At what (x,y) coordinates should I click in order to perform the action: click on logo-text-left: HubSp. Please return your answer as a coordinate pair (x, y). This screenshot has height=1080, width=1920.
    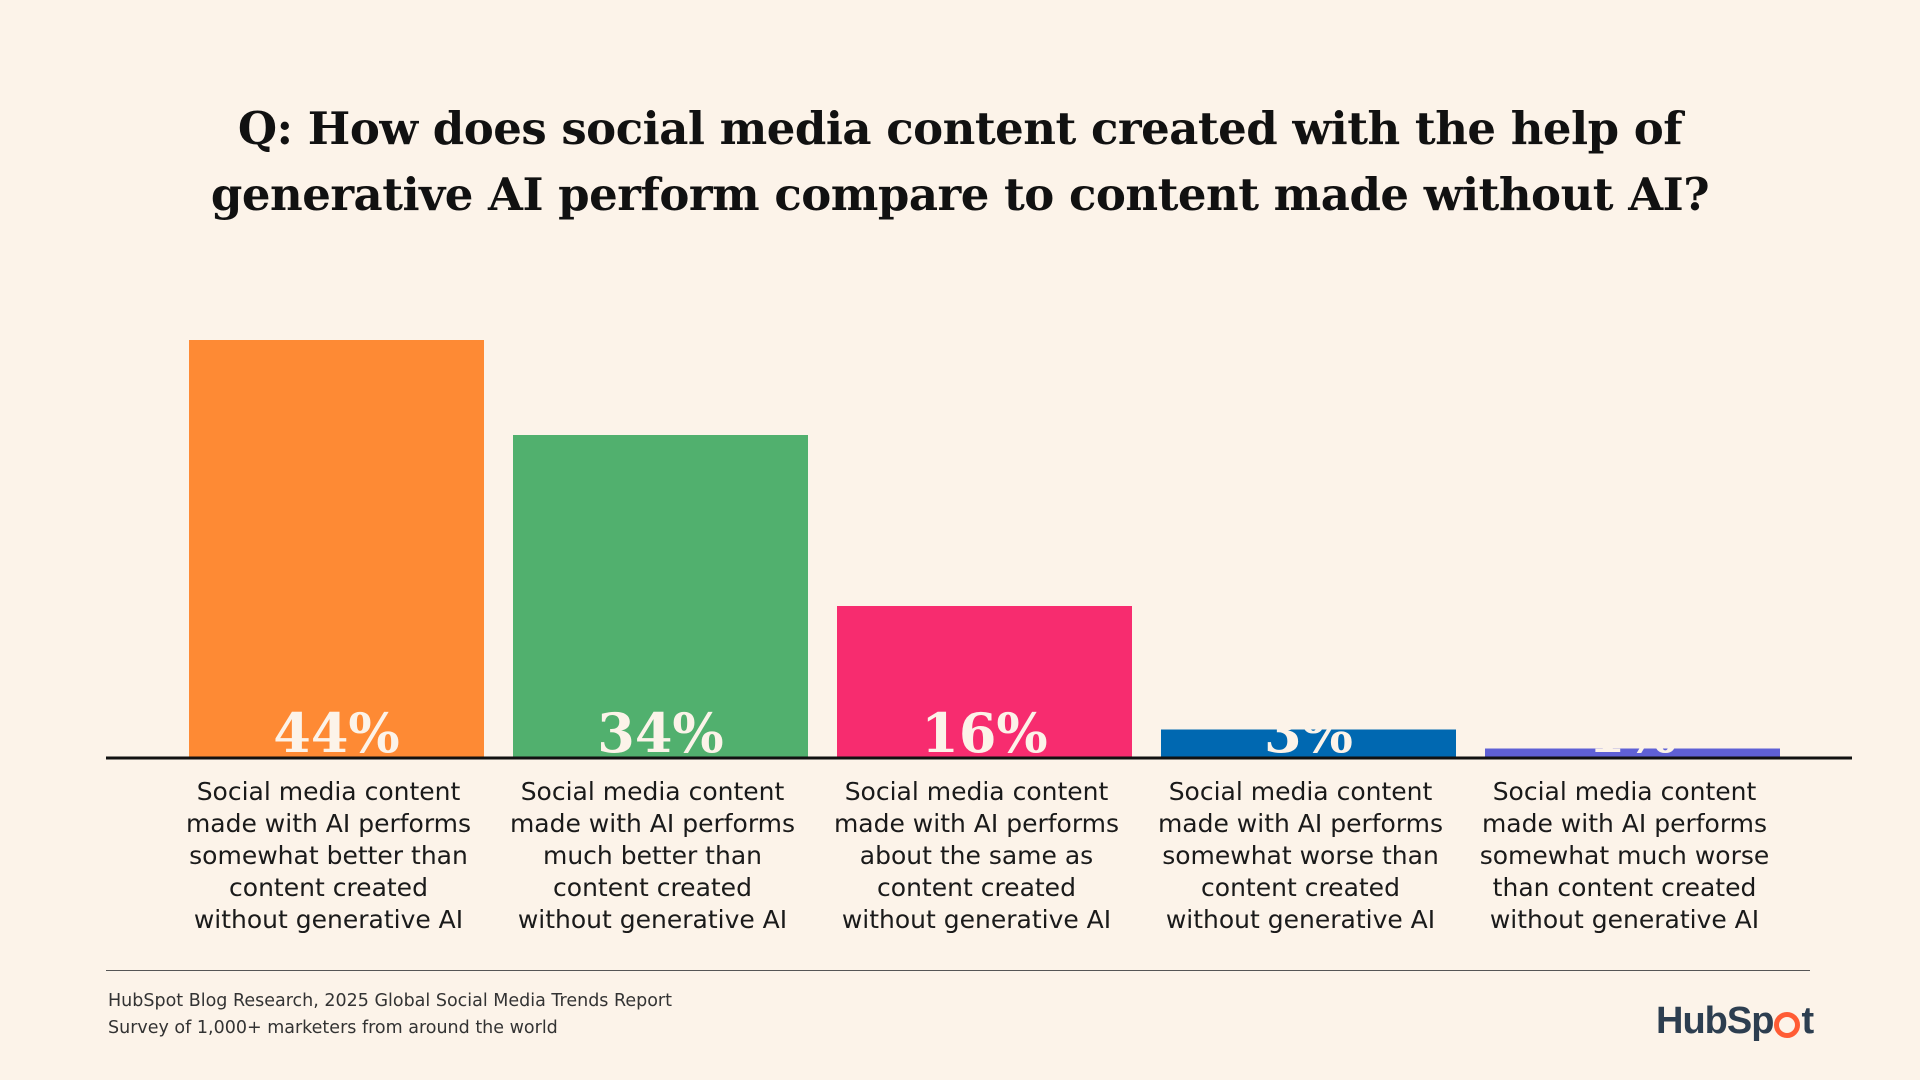
    Looking at the image, I should click on (1715, 1021).